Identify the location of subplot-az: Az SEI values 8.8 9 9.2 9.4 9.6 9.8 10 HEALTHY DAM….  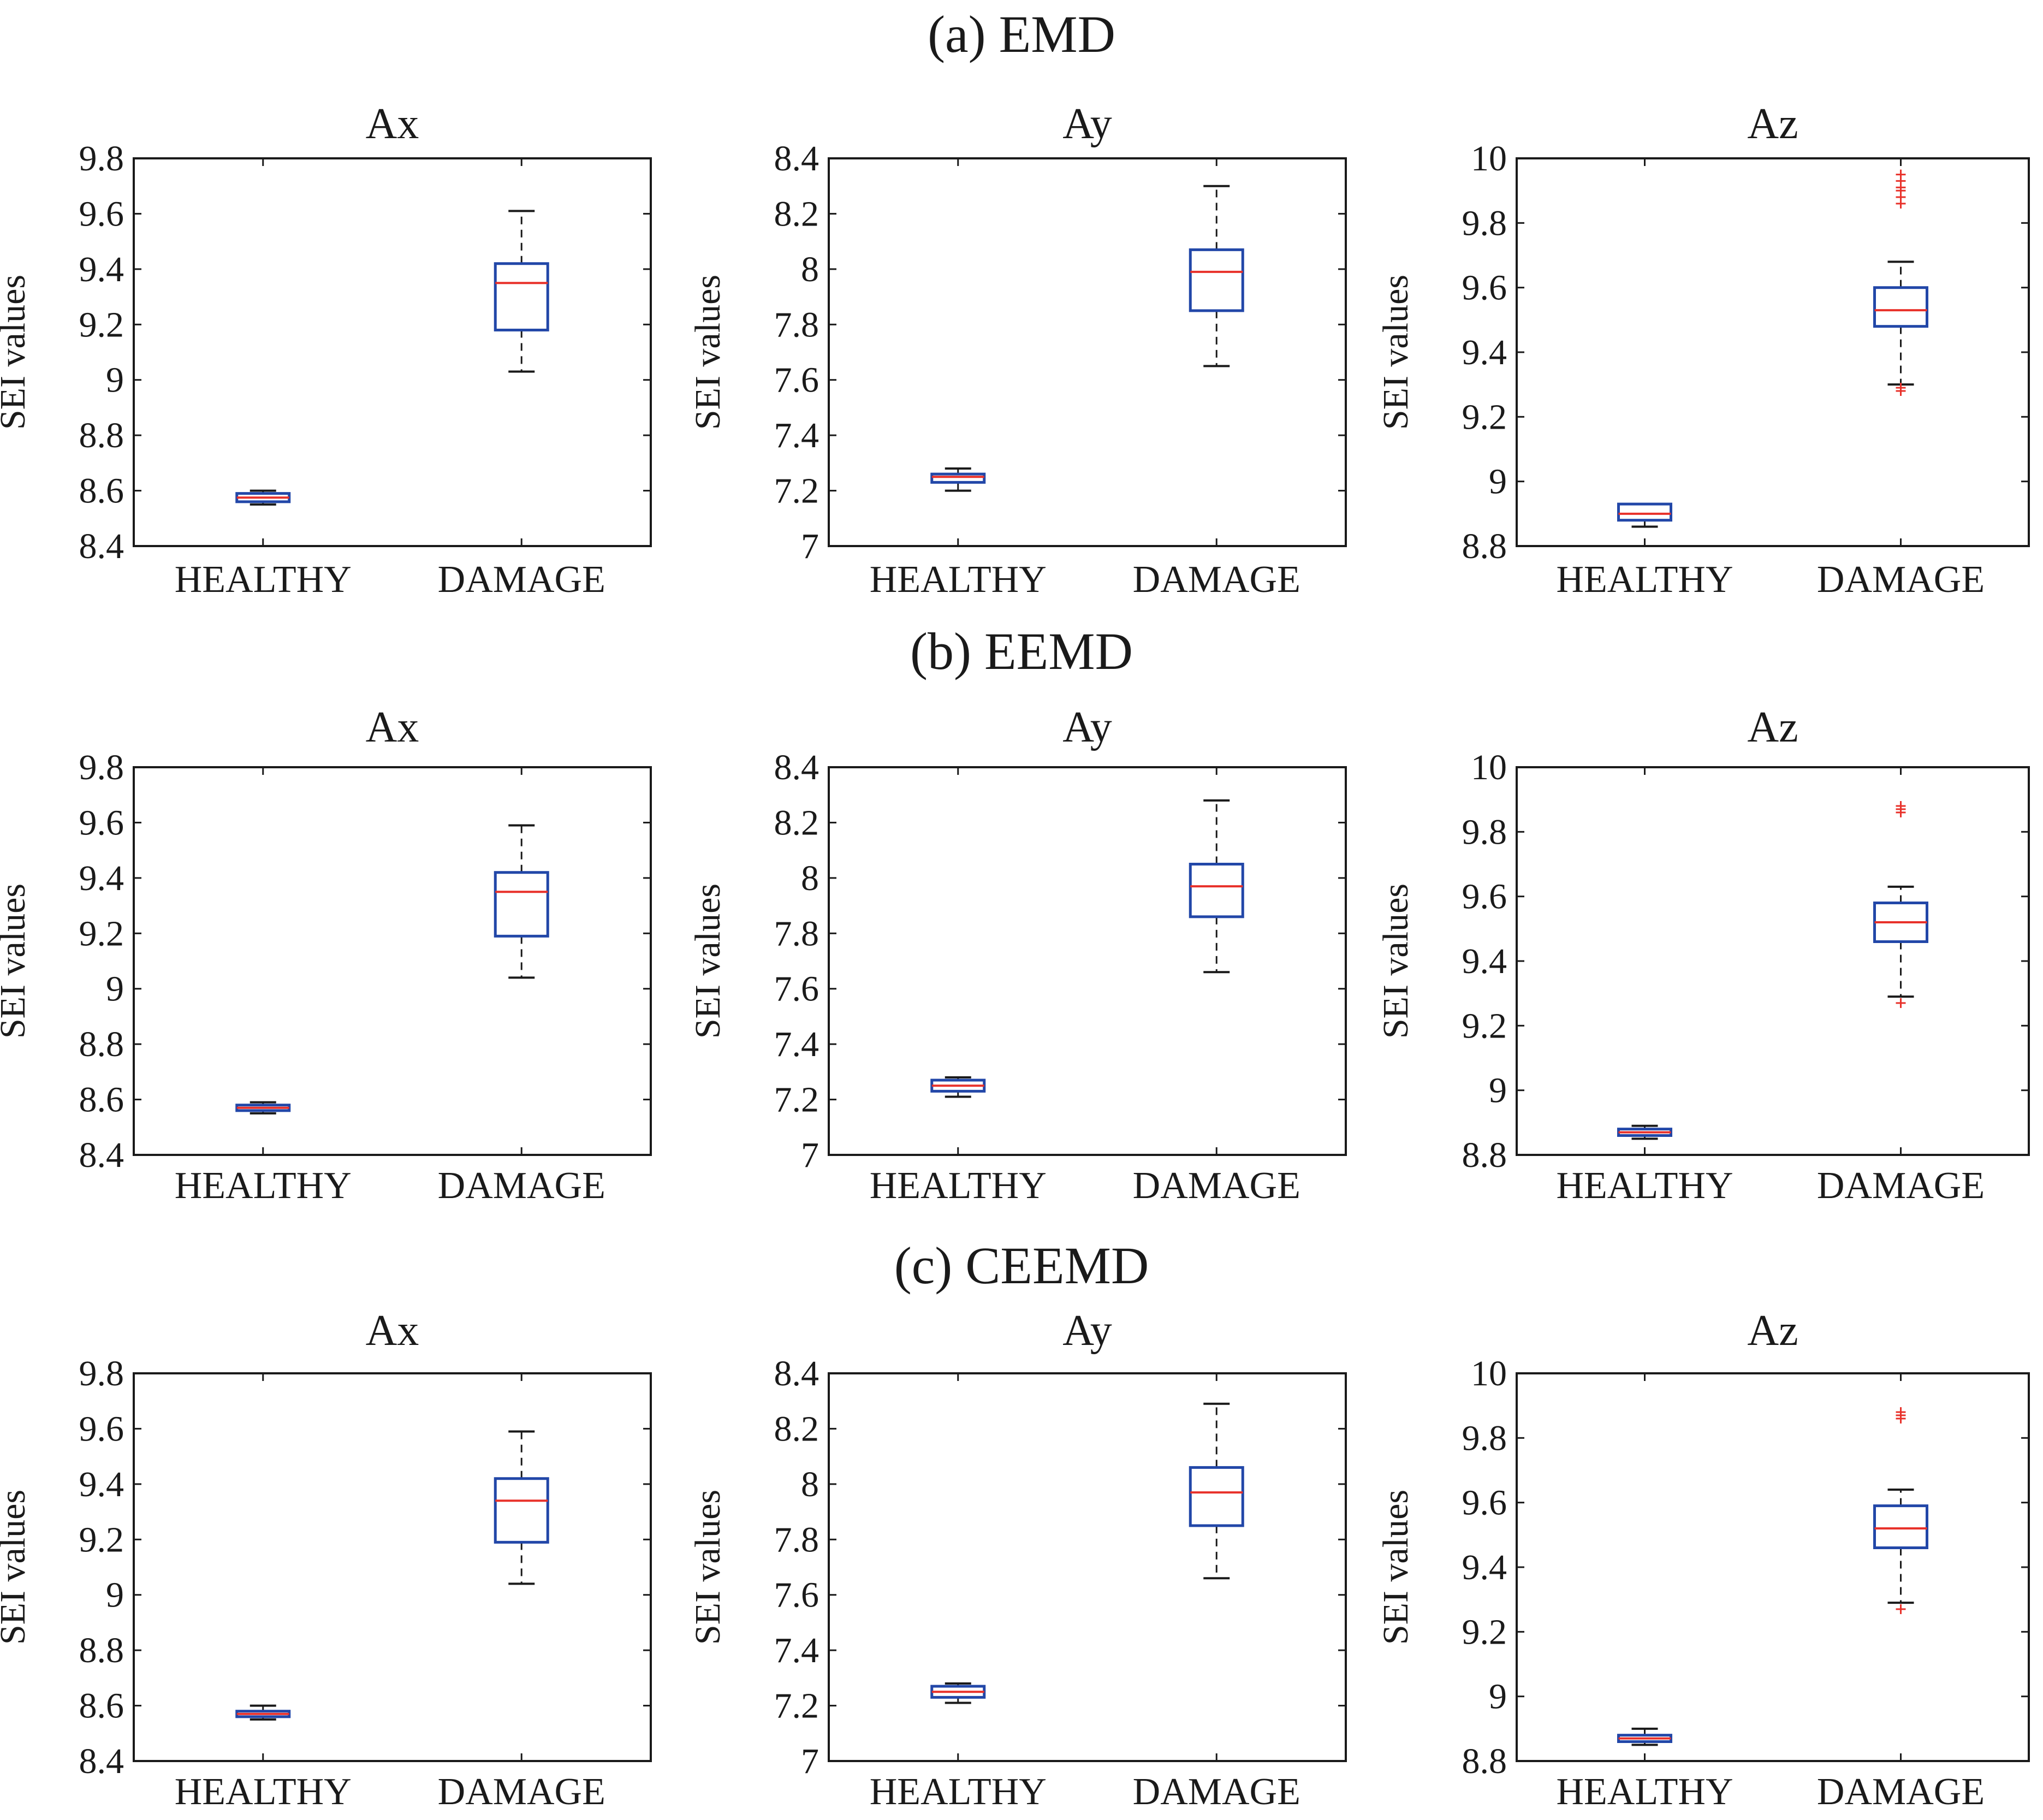
(1703, 350).